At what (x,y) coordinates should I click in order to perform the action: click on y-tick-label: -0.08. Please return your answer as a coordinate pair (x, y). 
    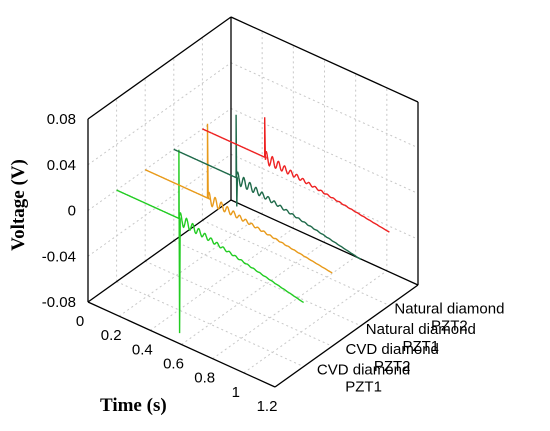
    Looking at the image, I should click on (59, 302).